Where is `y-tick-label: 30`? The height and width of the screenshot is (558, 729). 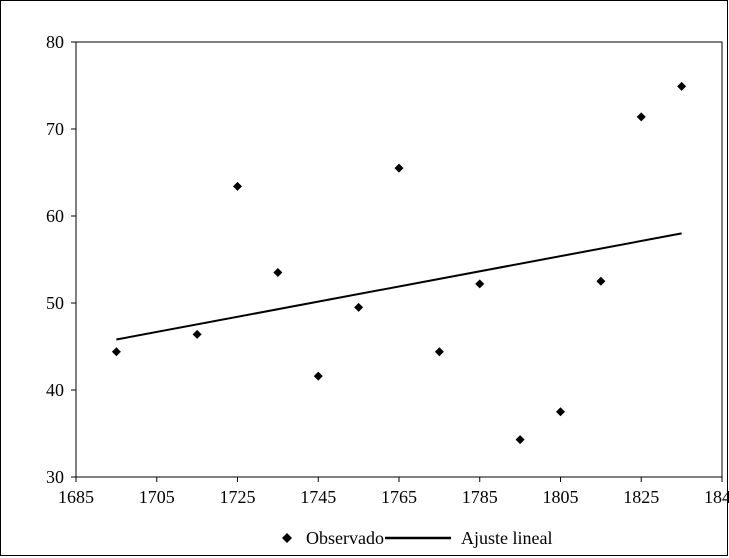
y-tick-label: 30 is located at coordinates (55, 477).